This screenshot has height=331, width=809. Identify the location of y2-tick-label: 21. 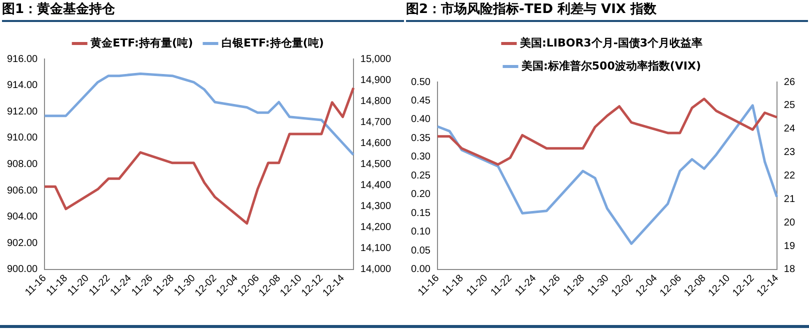
(790, 199).